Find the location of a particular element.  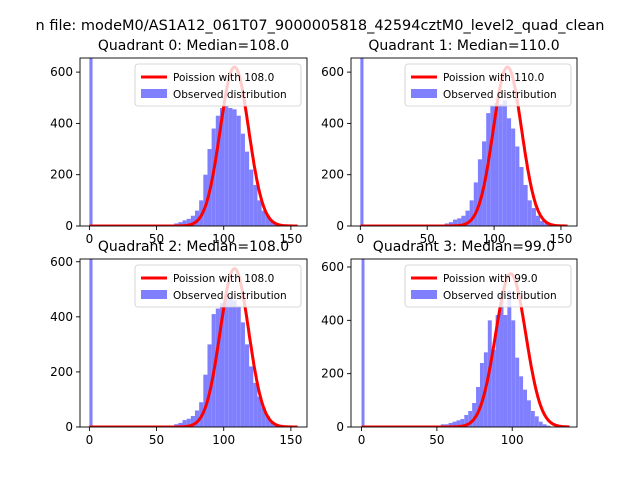

subplot-title: Quadrant 3: Median=99.0 is located at coordinates (464, 247).